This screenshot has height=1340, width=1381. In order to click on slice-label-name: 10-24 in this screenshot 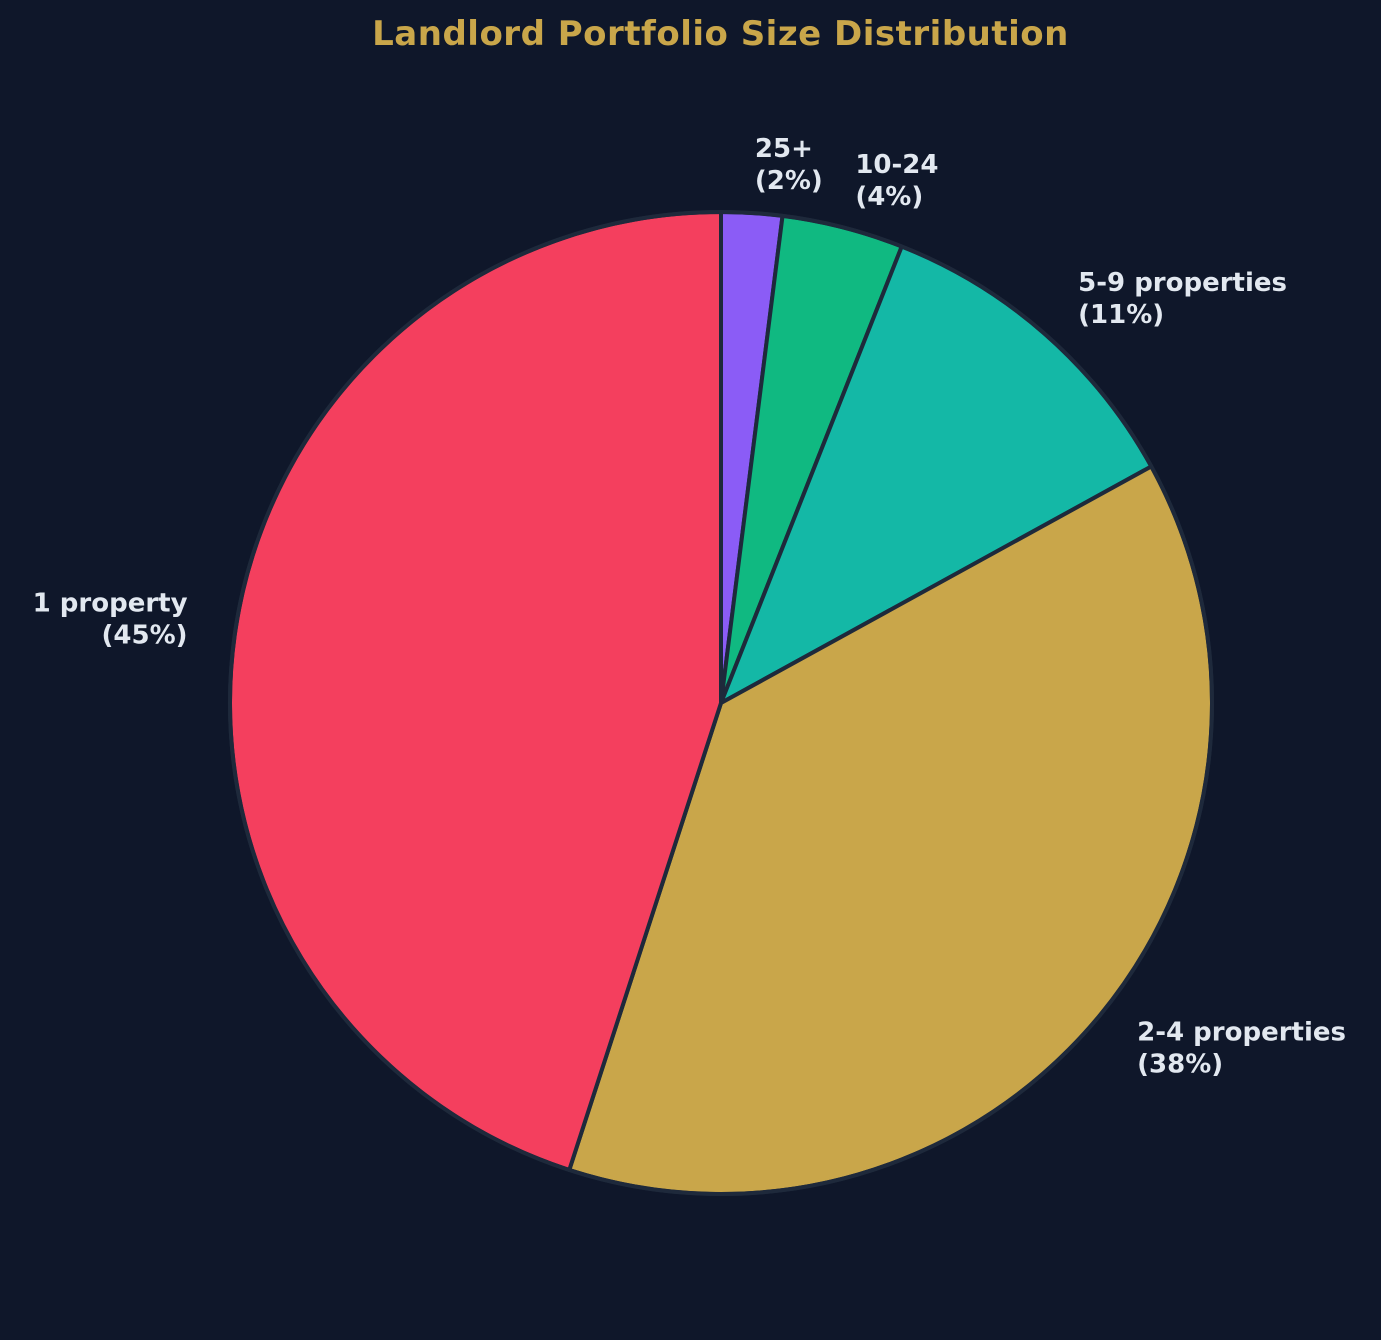, I will do `click(896, 165)`.